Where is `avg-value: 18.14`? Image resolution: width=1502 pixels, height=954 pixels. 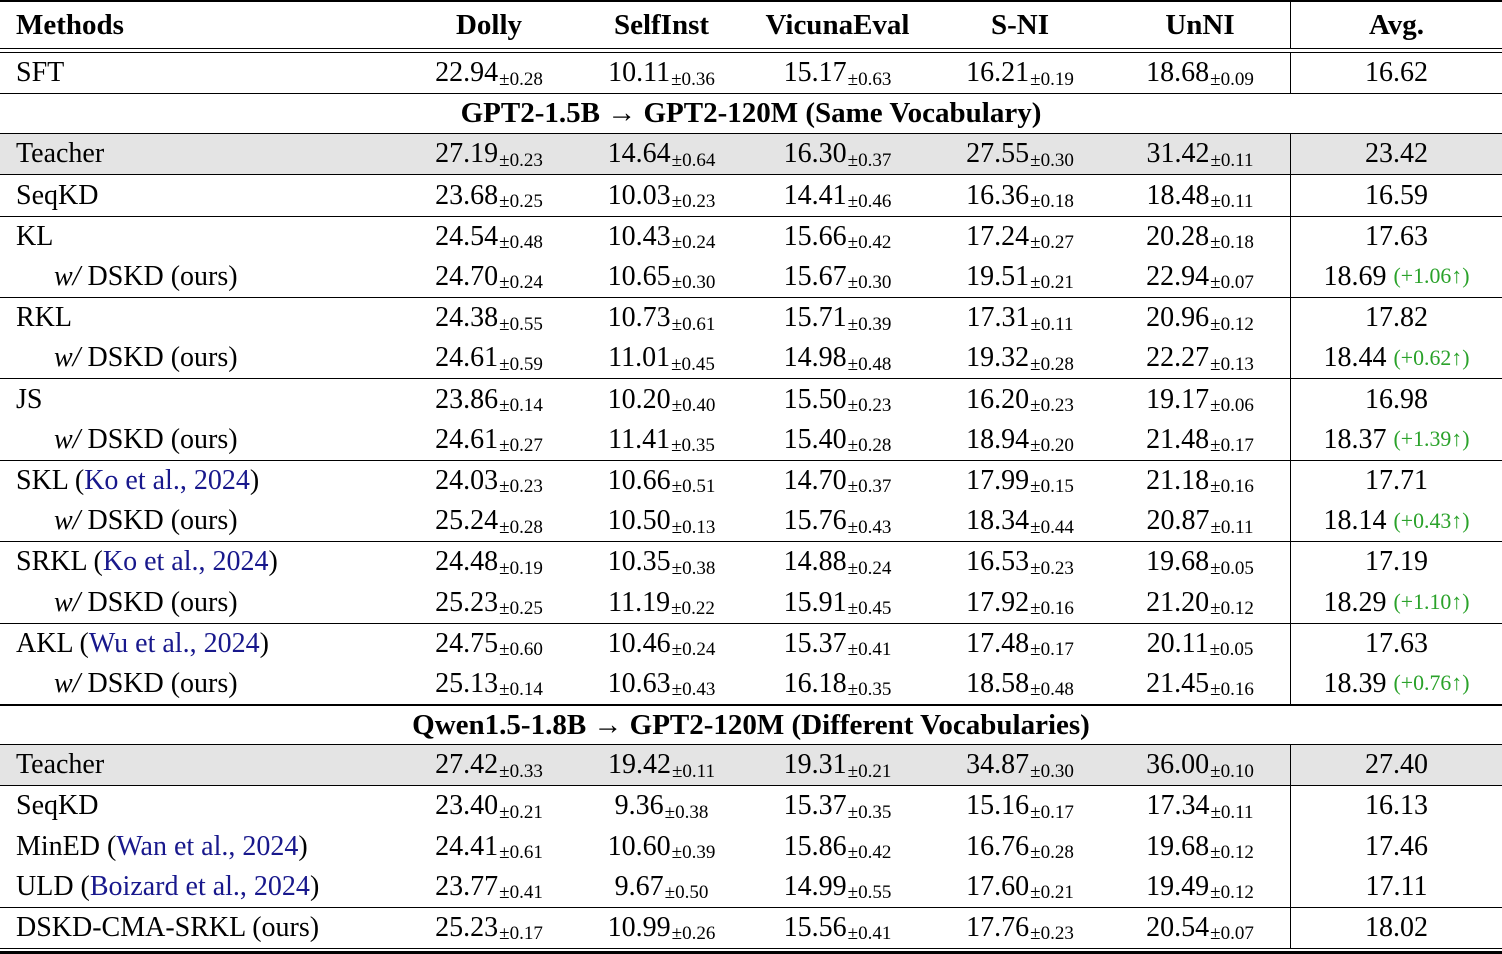 avg-value: 18.14 is located at coordinates (1355, 521).